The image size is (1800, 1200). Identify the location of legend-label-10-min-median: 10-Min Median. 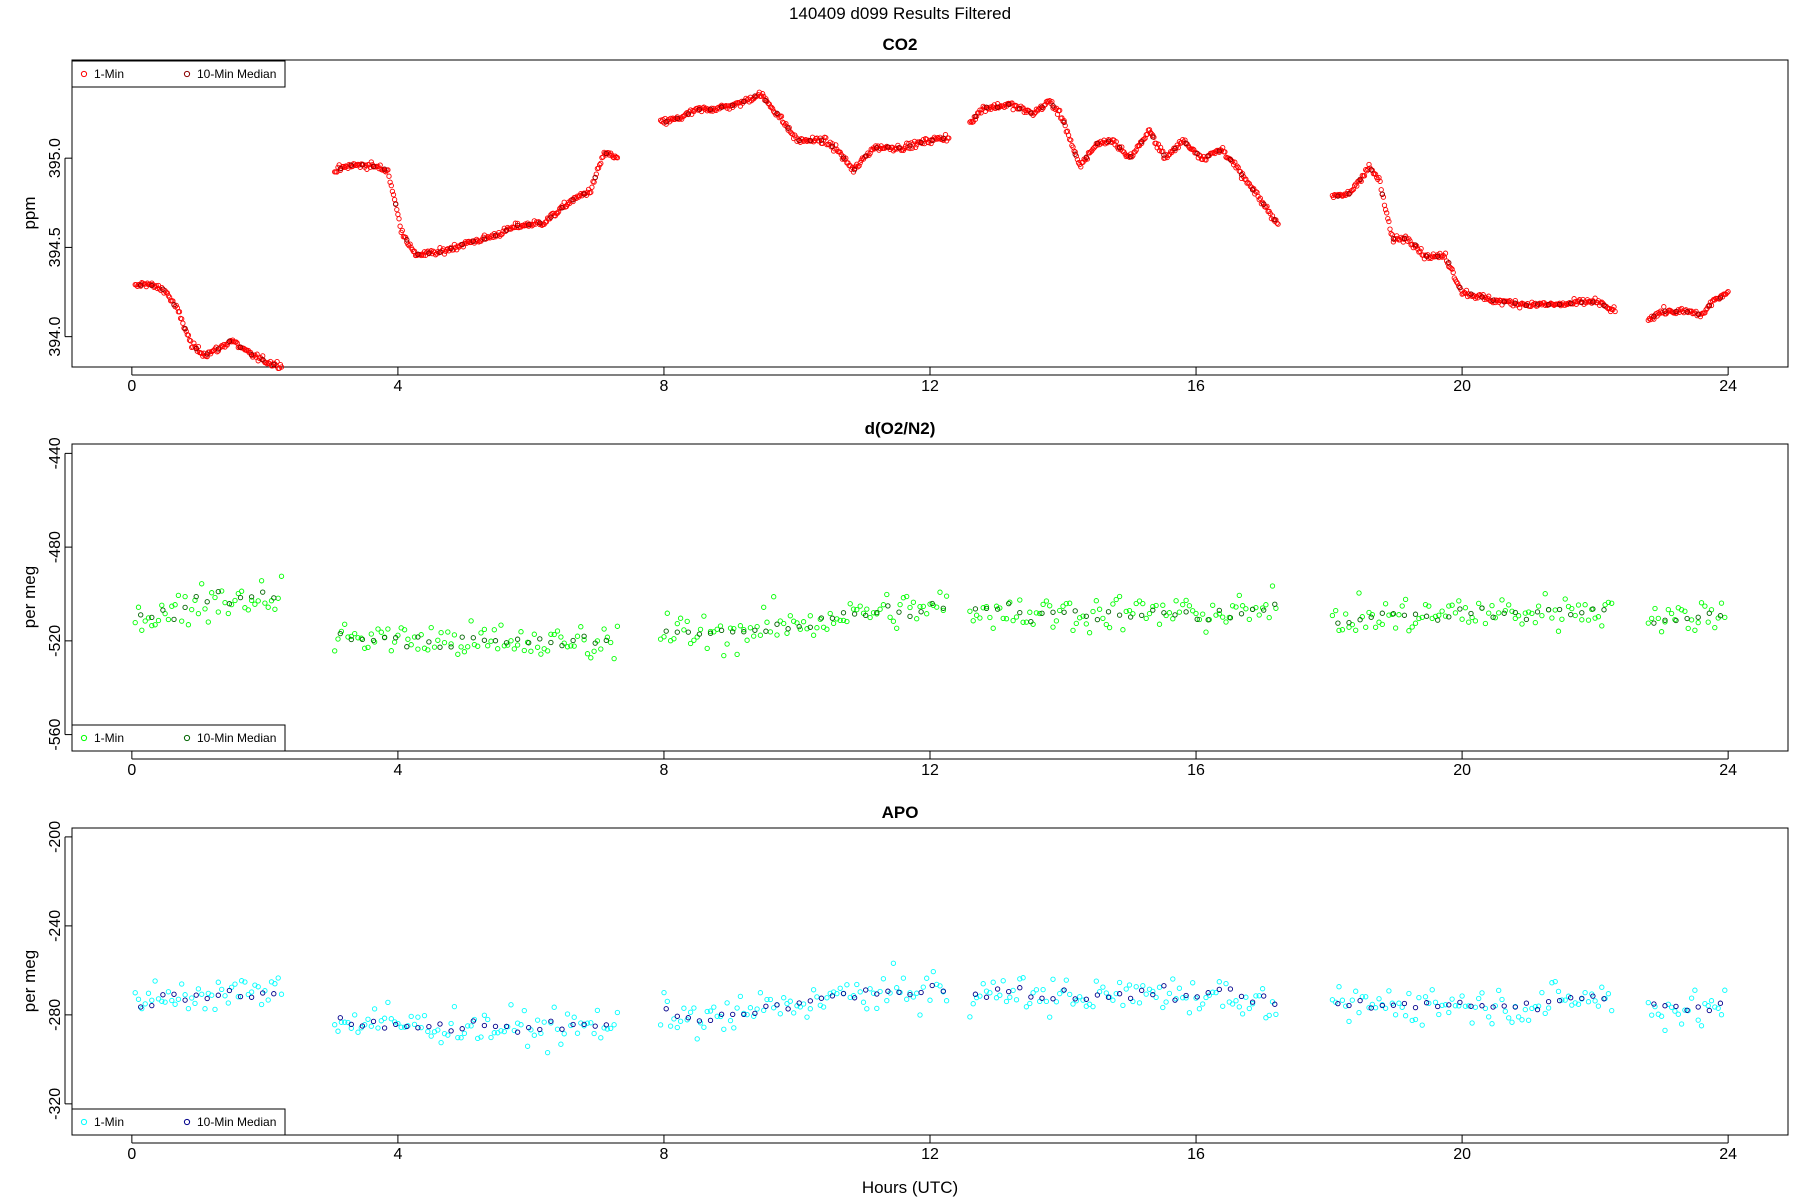
(236, 738).